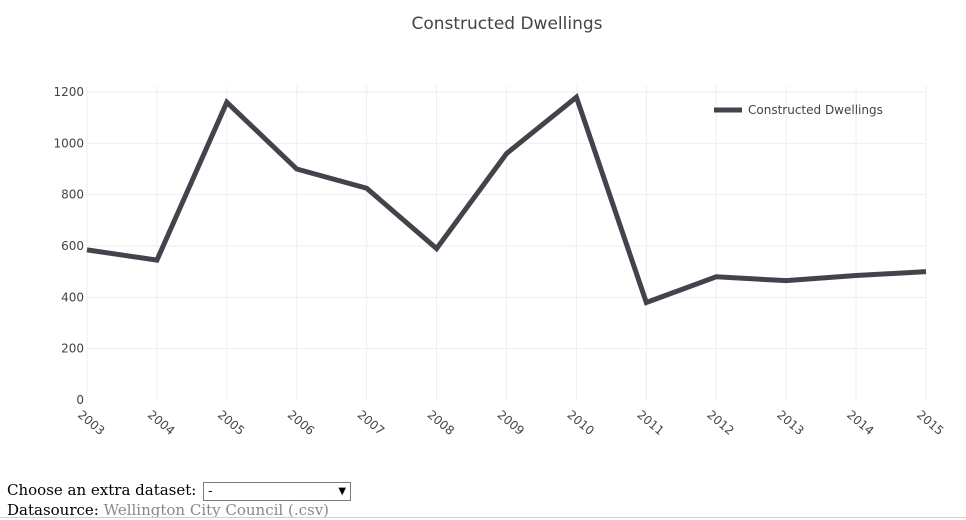  What do you see at coordinates (815, 110) in the screenshot?
I see `legend-label: Constructed Dwellings` at bounding box center [815, 110].